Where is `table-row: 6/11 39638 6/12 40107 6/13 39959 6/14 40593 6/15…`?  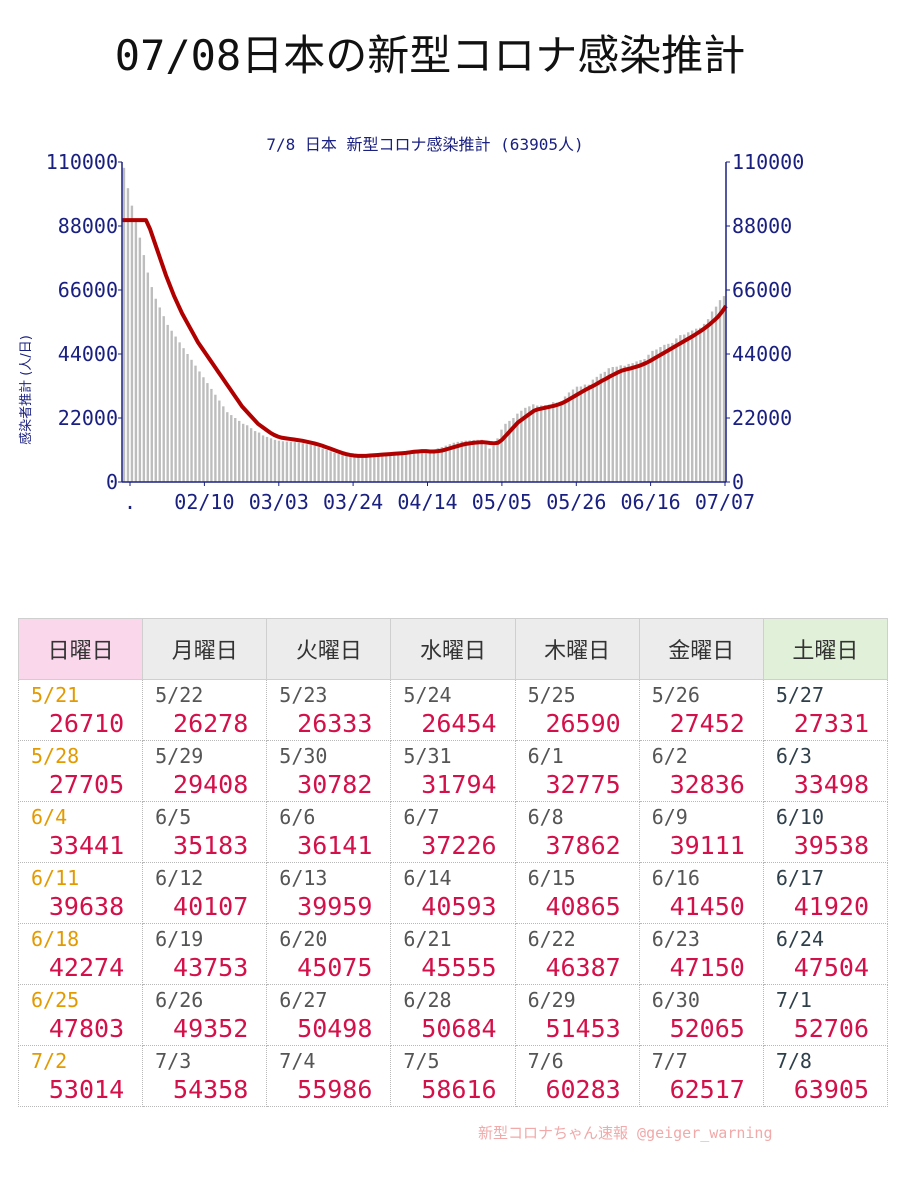
table-row: 6/11 39638 6/12 40107 6/13 39959 6/14 40593 6/15… is located at coordinates (453, 893).